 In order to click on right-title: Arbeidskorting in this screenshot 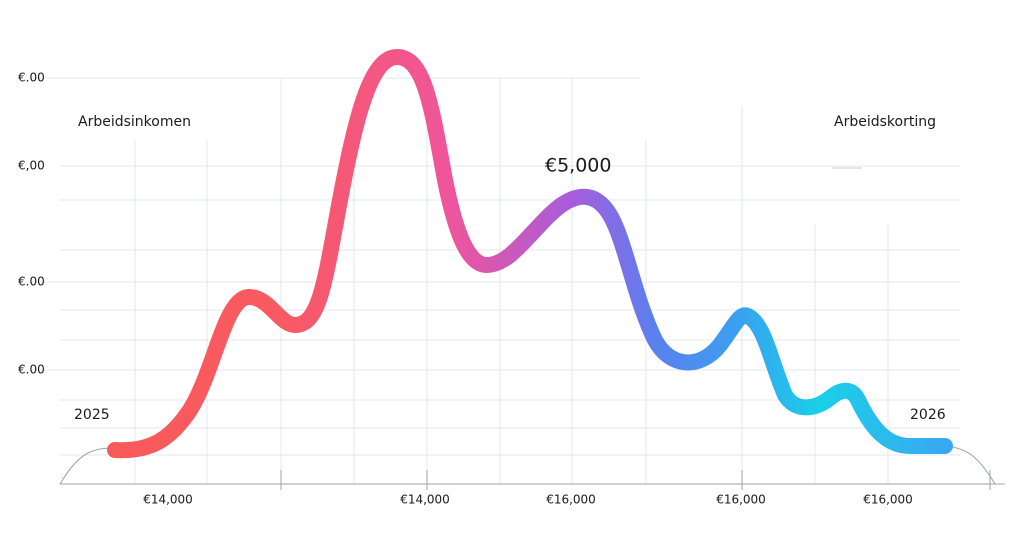, I will do `click(885, 122)`.